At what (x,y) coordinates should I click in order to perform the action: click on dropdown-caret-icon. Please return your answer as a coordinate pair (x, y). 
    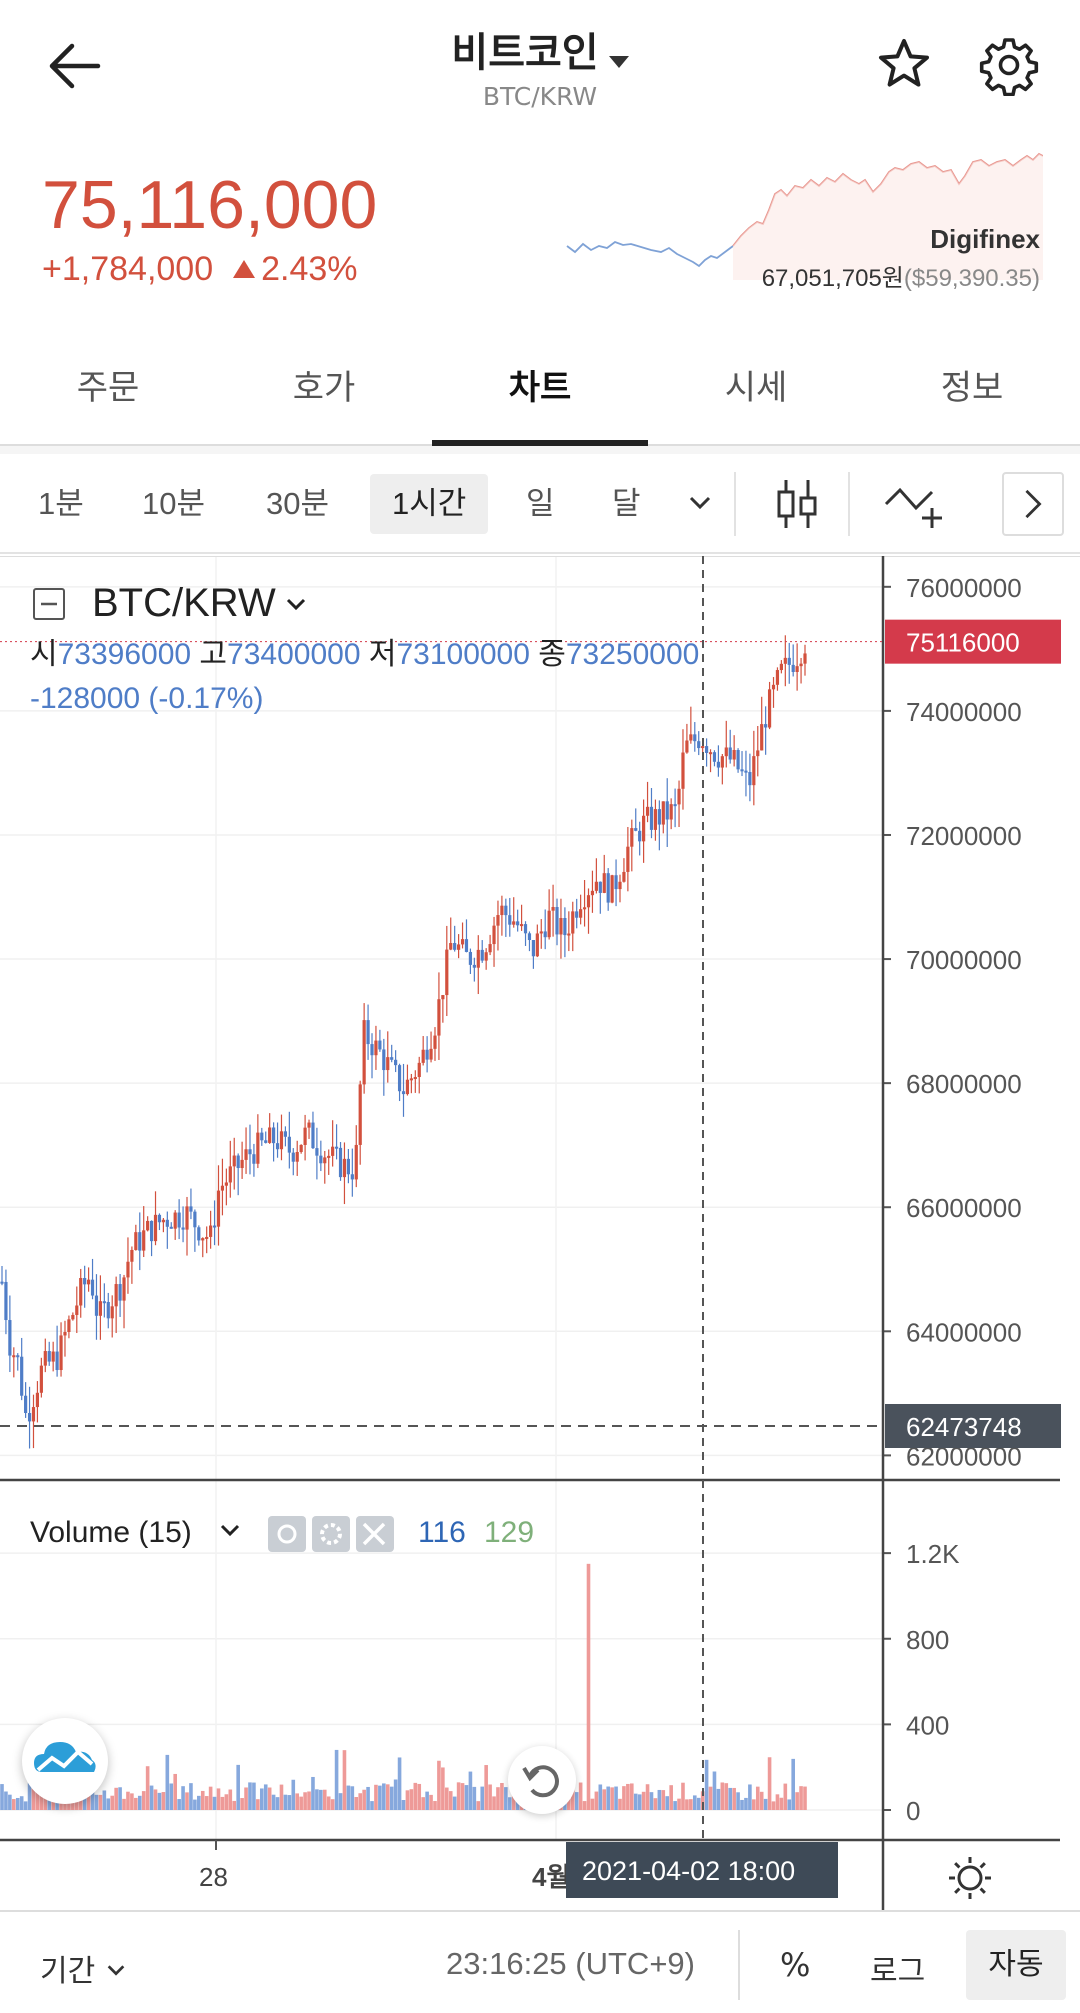
    Looking at the image, I should click on (618, 61).